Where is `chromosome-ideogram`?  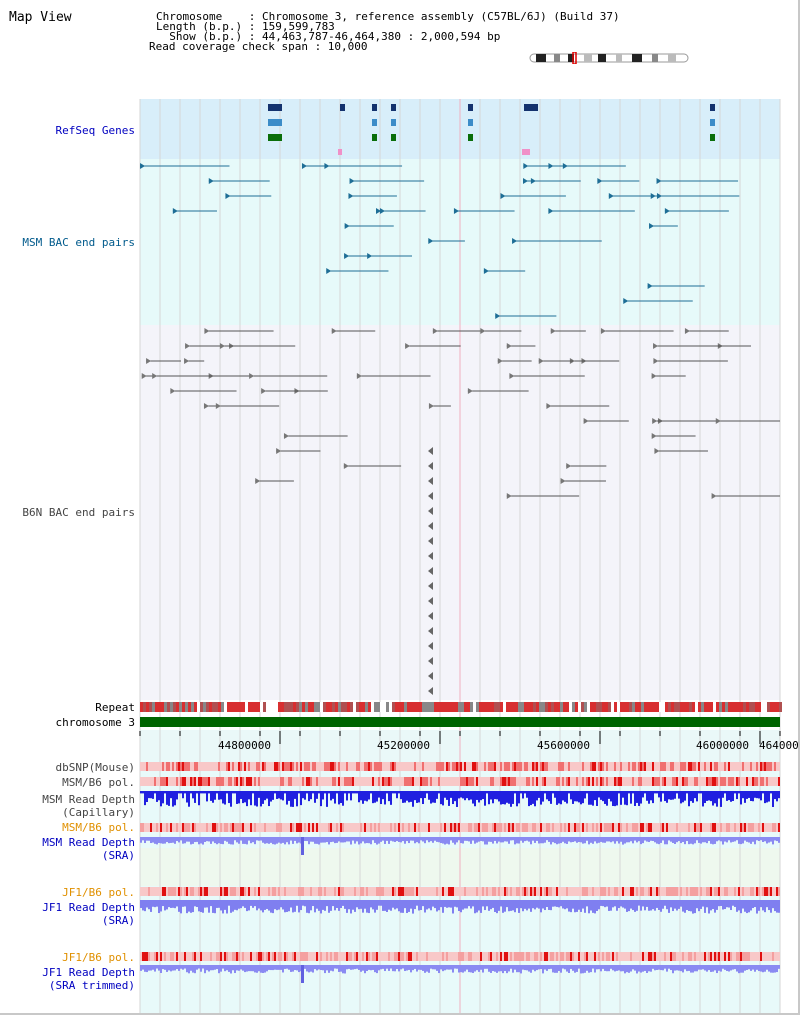
chromosome-ideogram is located at coordinates (610, 58).